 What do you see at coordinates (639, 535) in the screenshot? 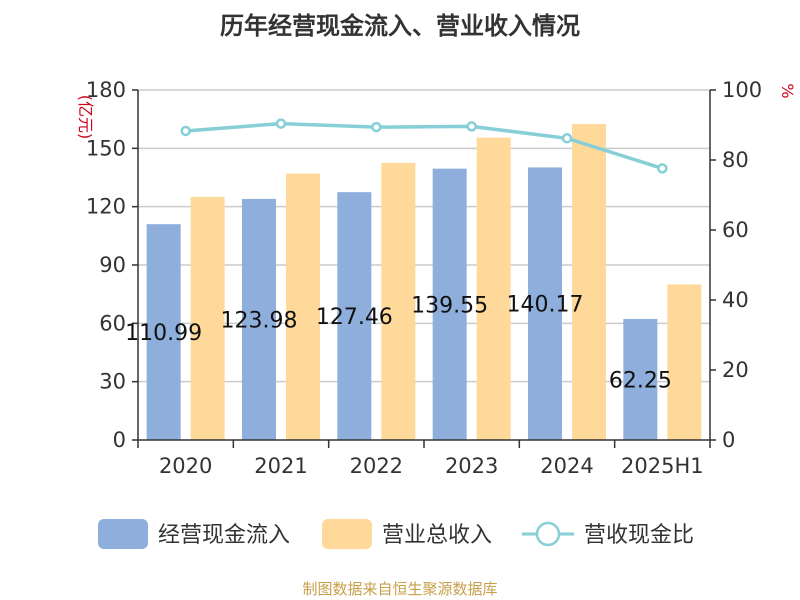
I see `legend-label-ratio: 营收现金比` at bounding box center [639, 535].